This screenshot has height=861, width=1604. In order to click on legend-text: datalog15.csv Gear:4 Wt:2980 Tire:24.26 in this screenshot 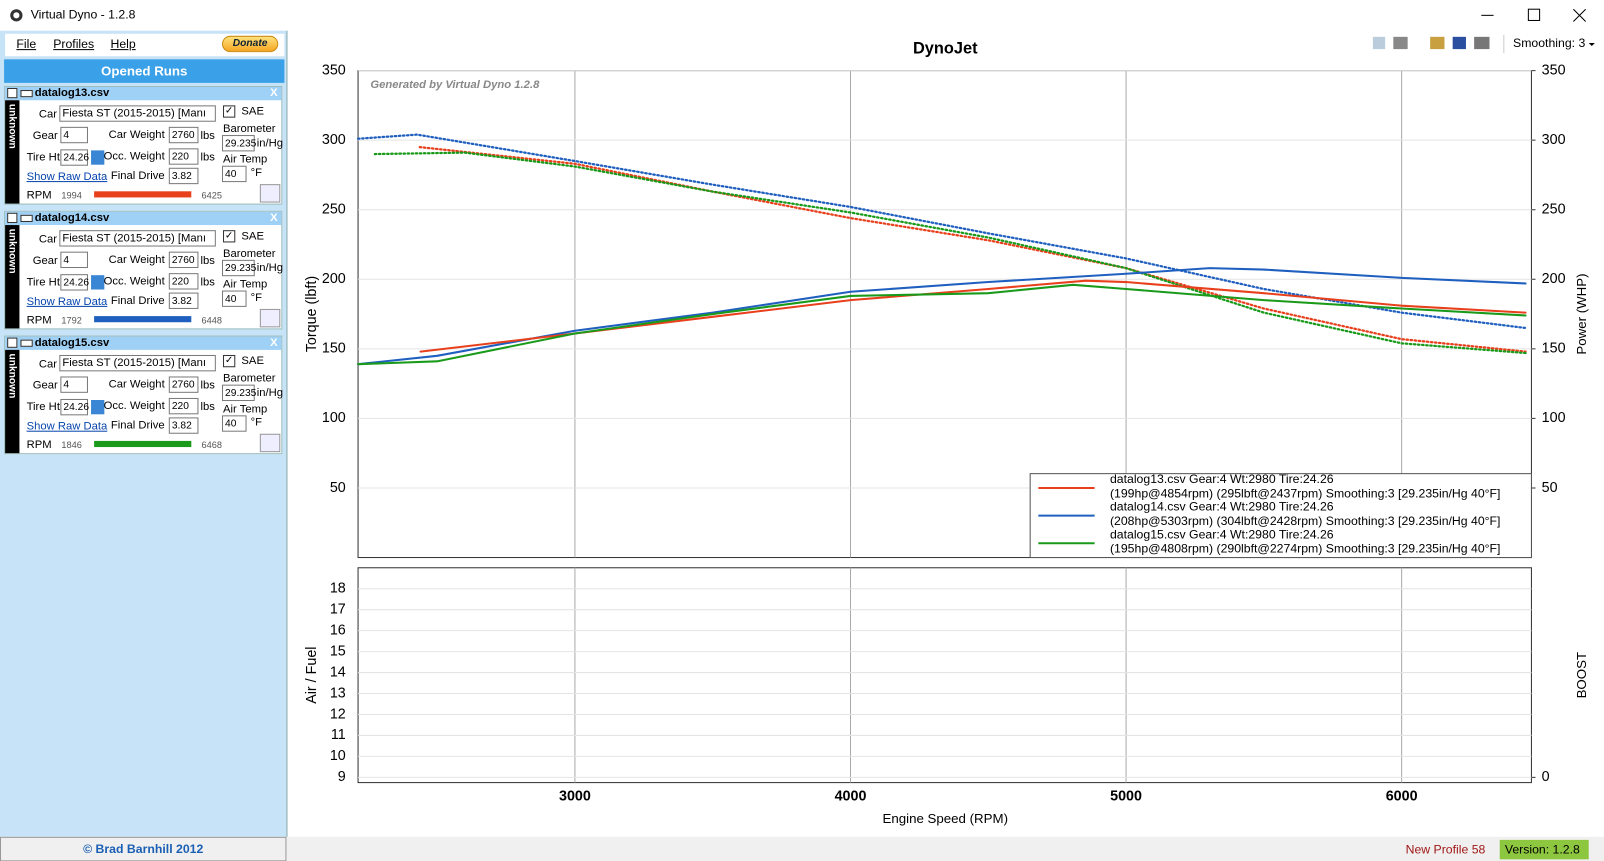, I will do `click(1222, 534)`.